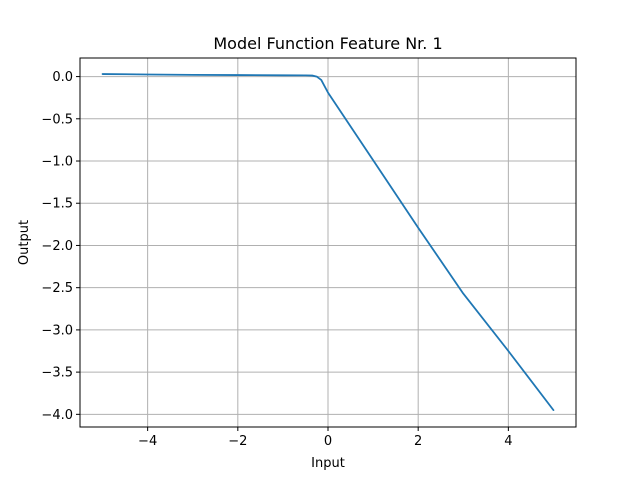 Image resolution: width=640 pixels, height=480 pixels. Describe the element at coordinates (57, 415) in the screenshot. I see `y-tick-label: −4.0` at that location.